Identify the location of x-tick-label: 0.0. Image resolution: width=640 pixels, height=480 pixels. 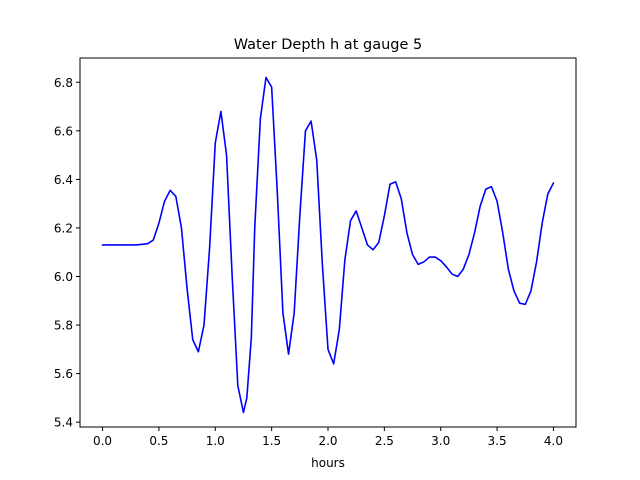
(102, 441).